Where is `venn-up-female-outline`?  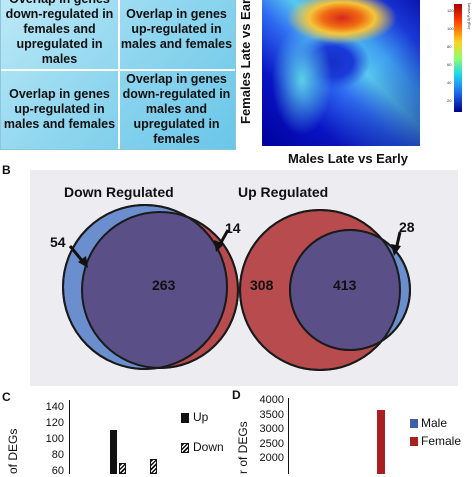
venn-up-female-outline is located at coordinates (320, 290).